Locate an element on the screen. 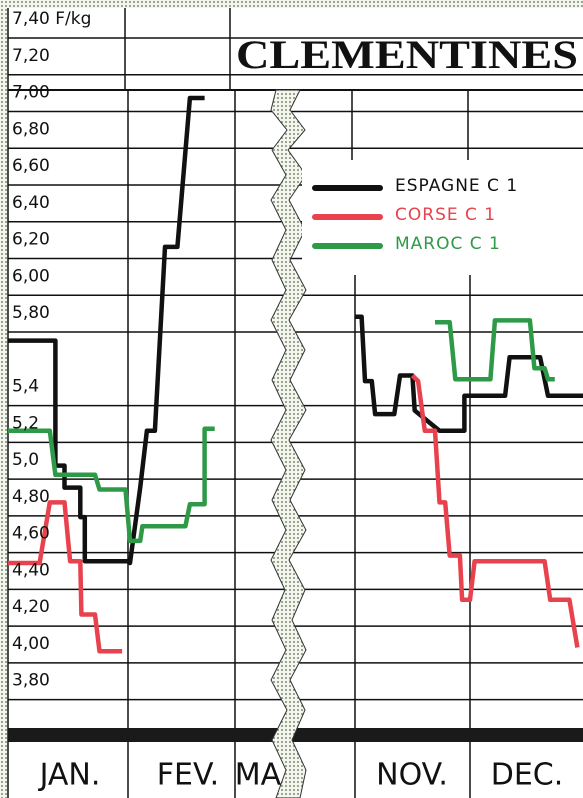 Image resolution: width=583 pixels, height=798 pixels. y-tick-label: 4,60 is located at coordinates (31, 534).